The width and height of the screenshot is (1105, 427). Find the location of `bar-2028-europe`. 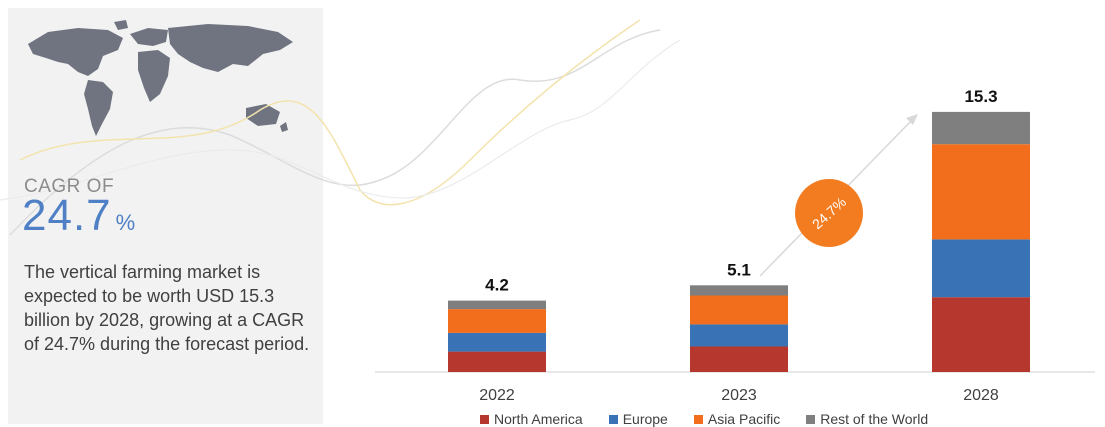

bar-2028-europe is located at coordinates (981, 268).